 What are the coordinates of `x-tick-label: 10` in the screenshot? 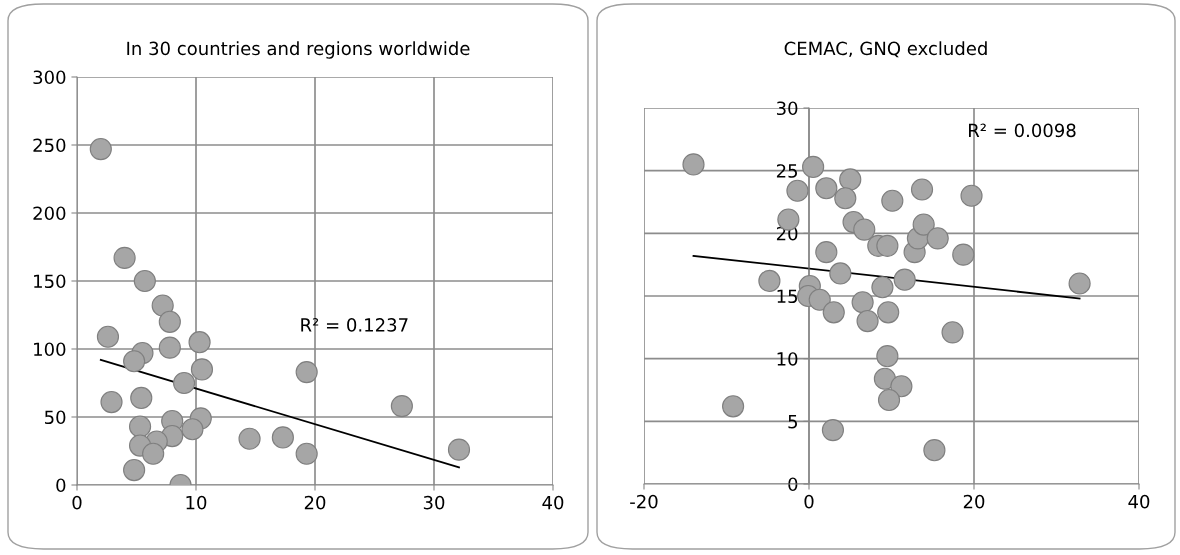 It's located at (196, 502).